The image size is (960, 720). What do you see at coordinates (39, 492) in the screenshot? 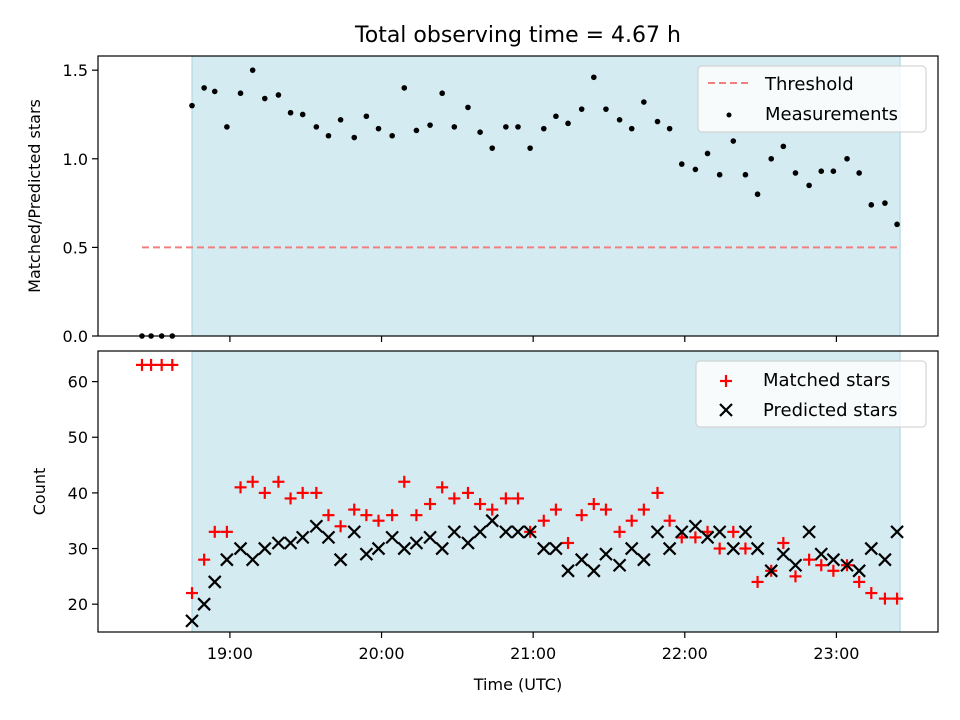
I see `count-panel-ylabel: Count` at bounding box center [39, 492].